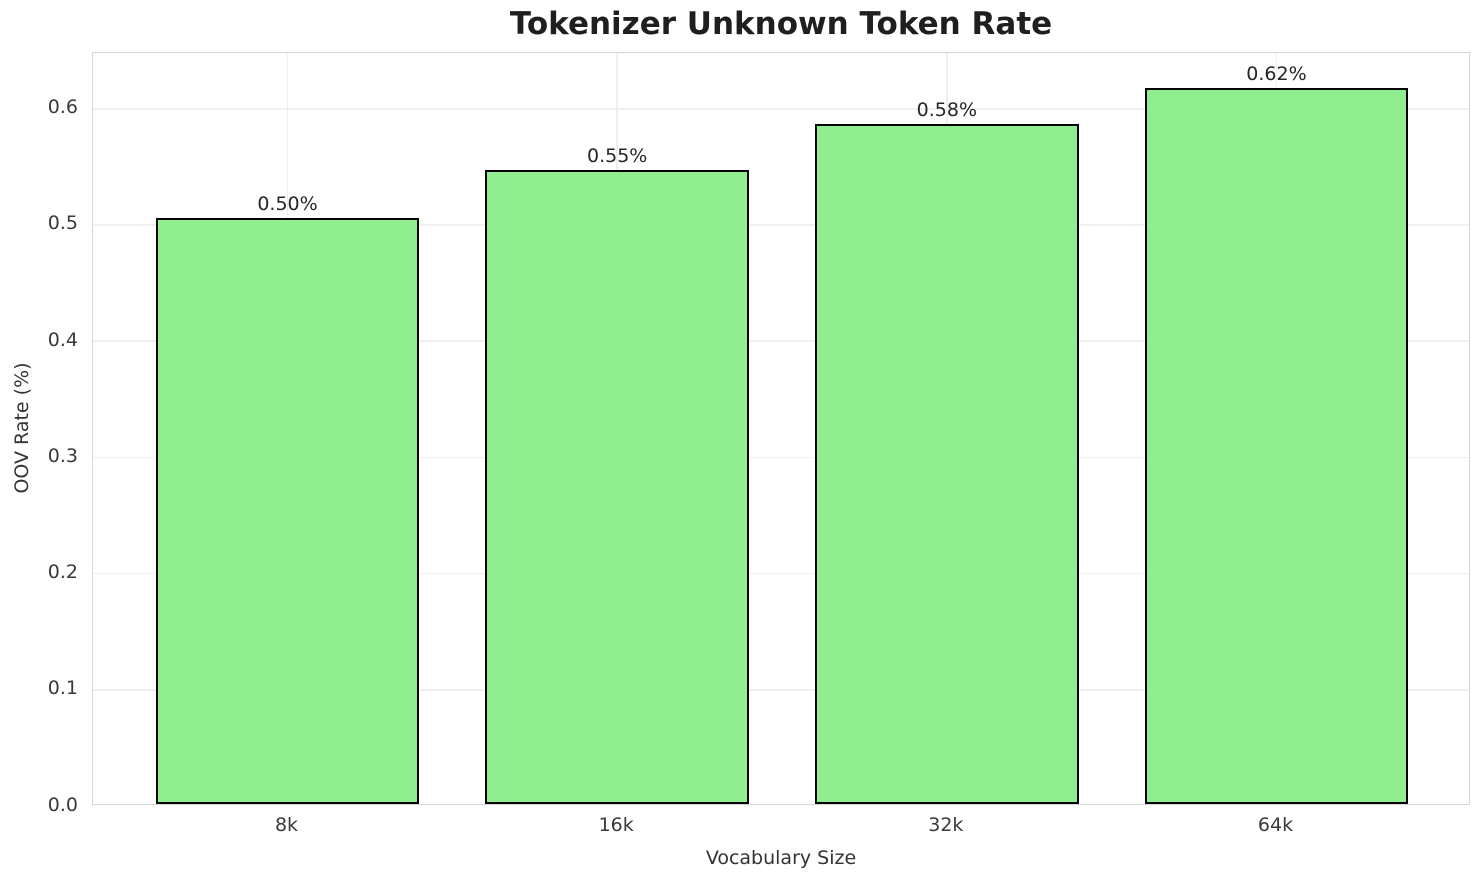 Image resolution: width=1484 pixels, height=885 pixels. I want to click on y-tick-label: 0.6, so click(62, 107).